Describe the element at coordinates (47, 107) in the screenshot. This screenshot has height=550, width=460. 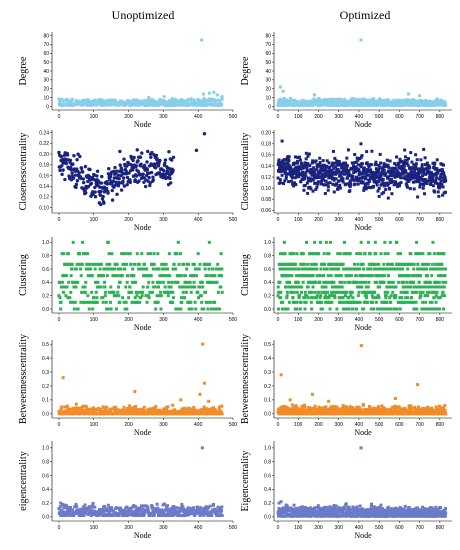
I see `y-tick-label: 0` at that location.